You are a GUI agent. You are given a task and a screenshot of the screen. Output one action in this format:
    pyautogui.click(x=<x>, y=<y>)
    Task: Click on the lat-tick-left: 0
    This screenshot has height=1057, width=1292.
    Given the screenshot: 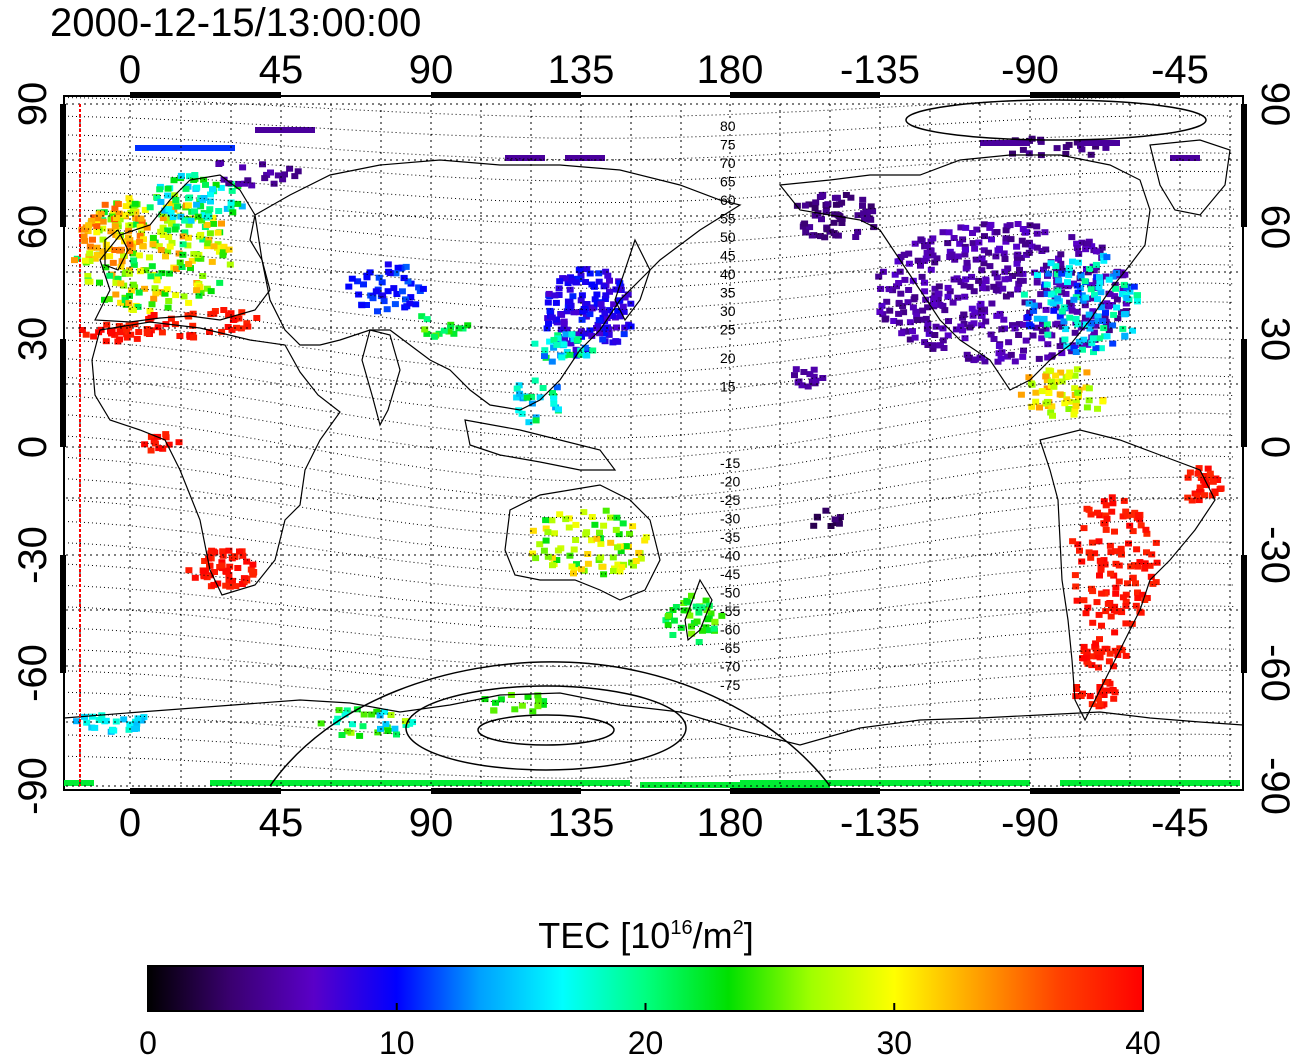 What is the action you would take?
    pyautogui.click(x=33, y=447)
    